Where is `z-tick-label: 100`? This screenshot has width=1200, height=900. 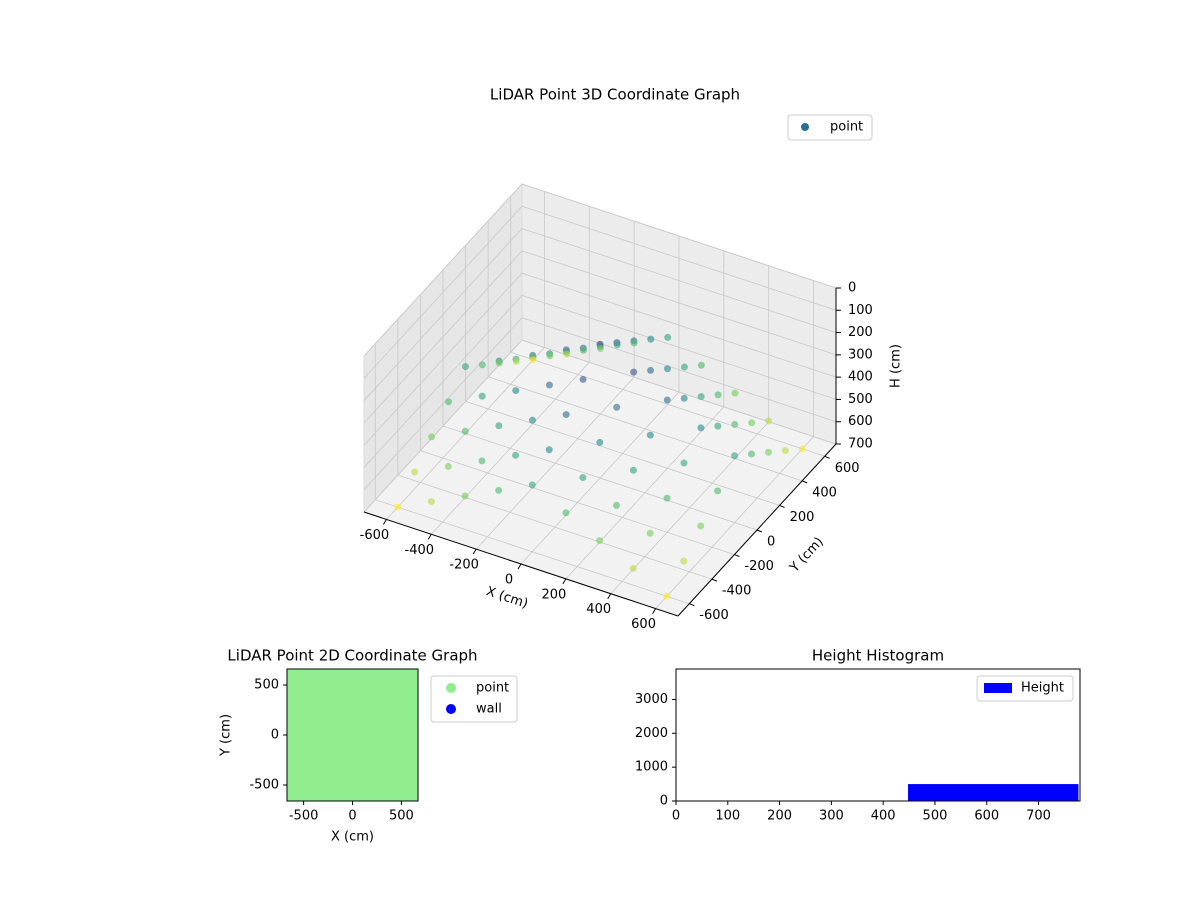
z-tick-label: 100 is located at coordinates (860, 310).